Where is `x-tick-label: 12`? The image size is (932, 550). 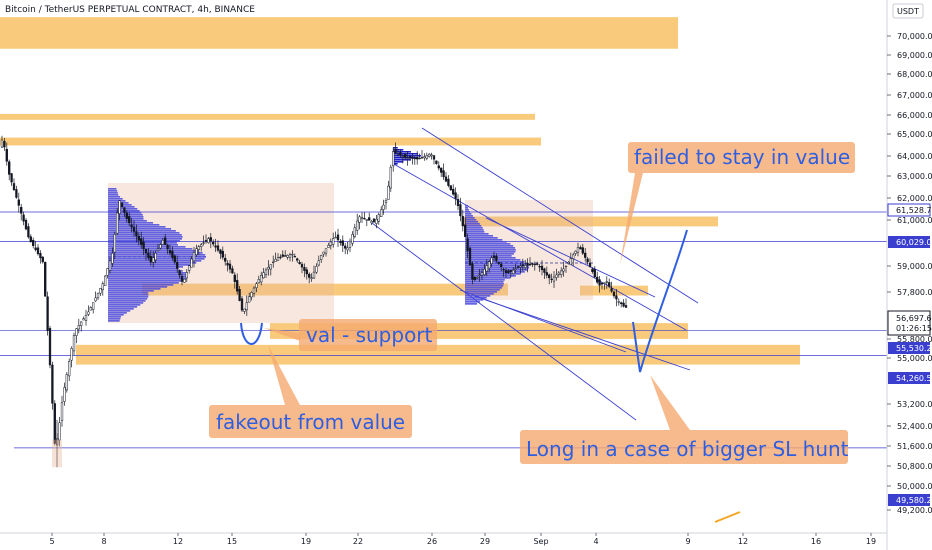 x-tick-label: 12 is located at coordinates (178, 541).